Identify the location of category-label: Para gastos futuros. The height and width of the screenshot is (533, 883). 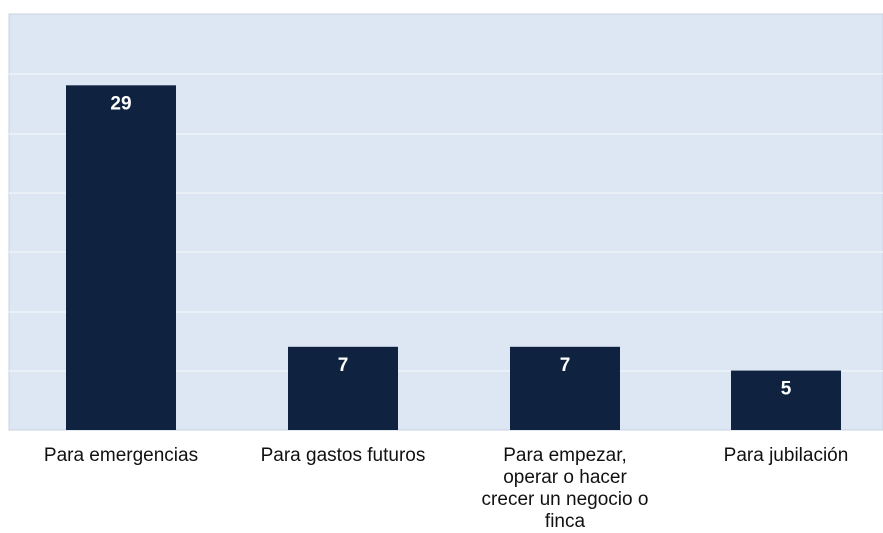
(343, 455).